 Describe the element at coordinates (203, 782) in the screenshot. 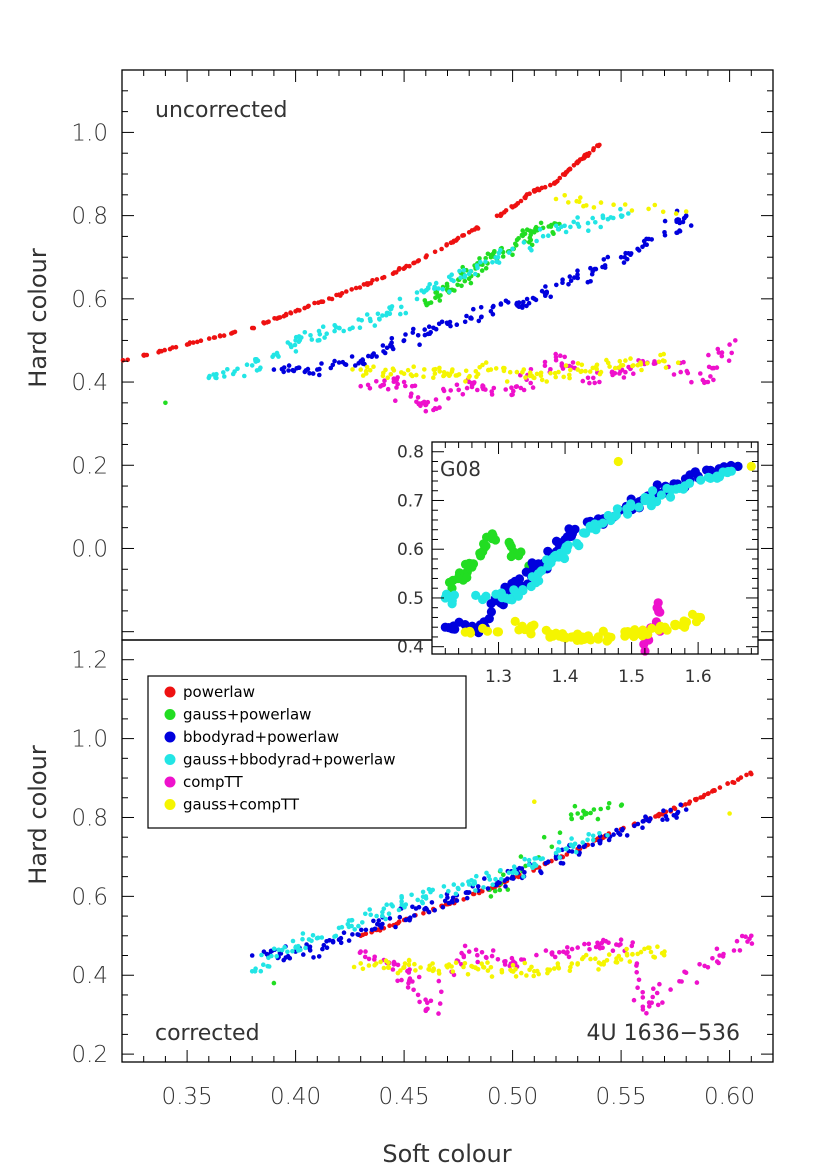

I see `legend-entry-compTT: compTT` at that location.